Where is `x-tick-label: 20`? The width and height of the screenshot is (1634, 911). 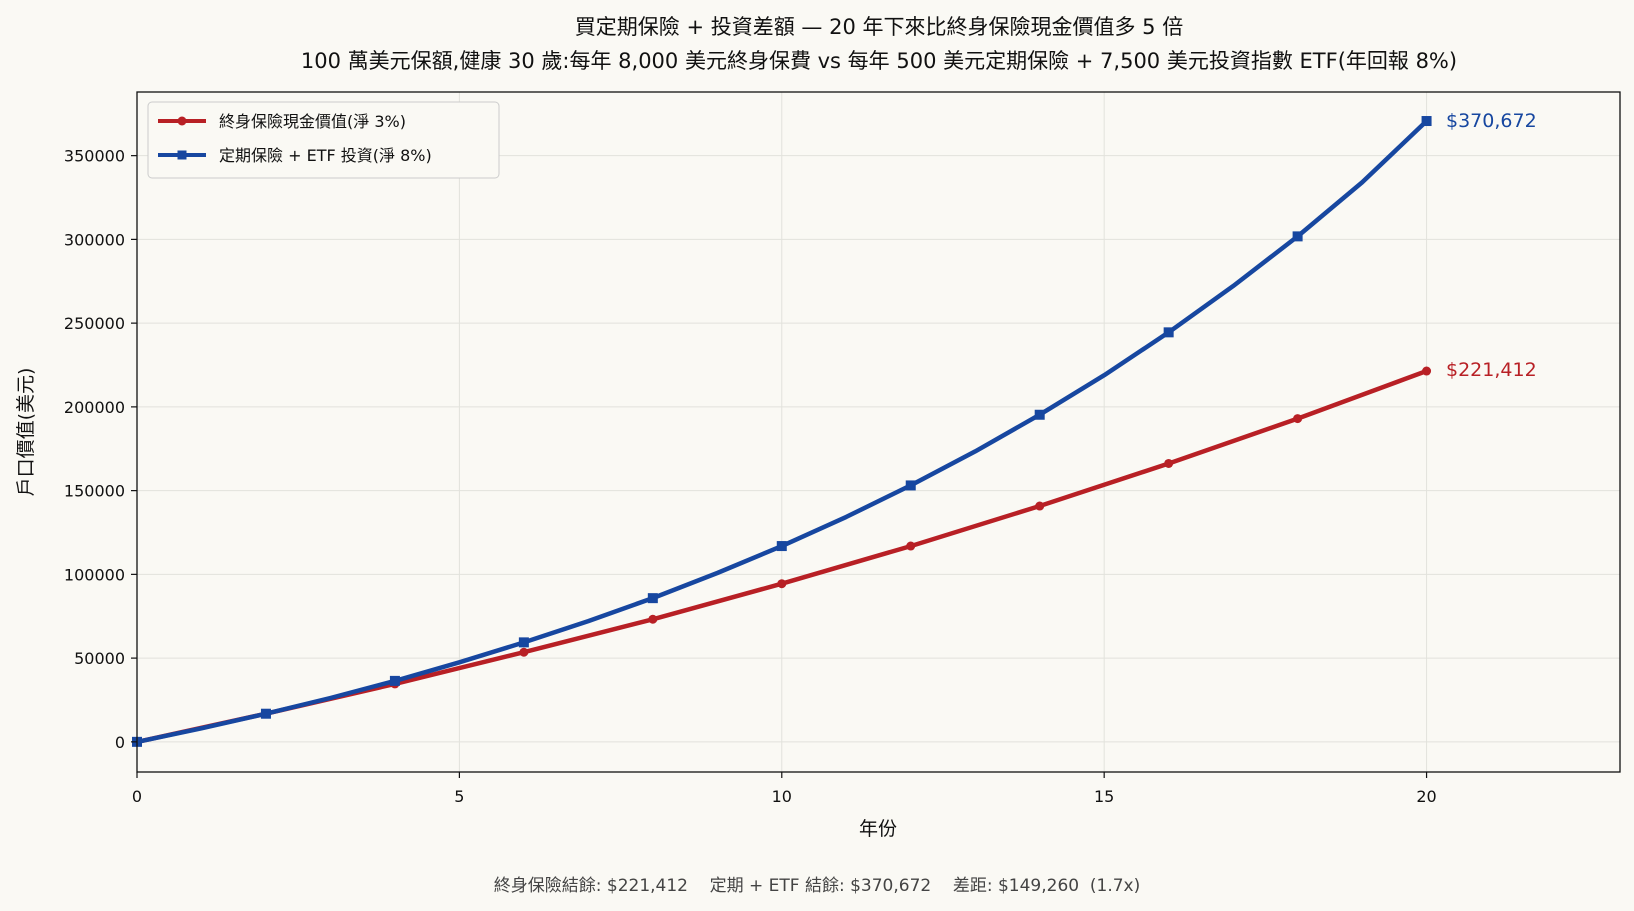
x-tick-label: 20 is located at coordinates (1426, 796).